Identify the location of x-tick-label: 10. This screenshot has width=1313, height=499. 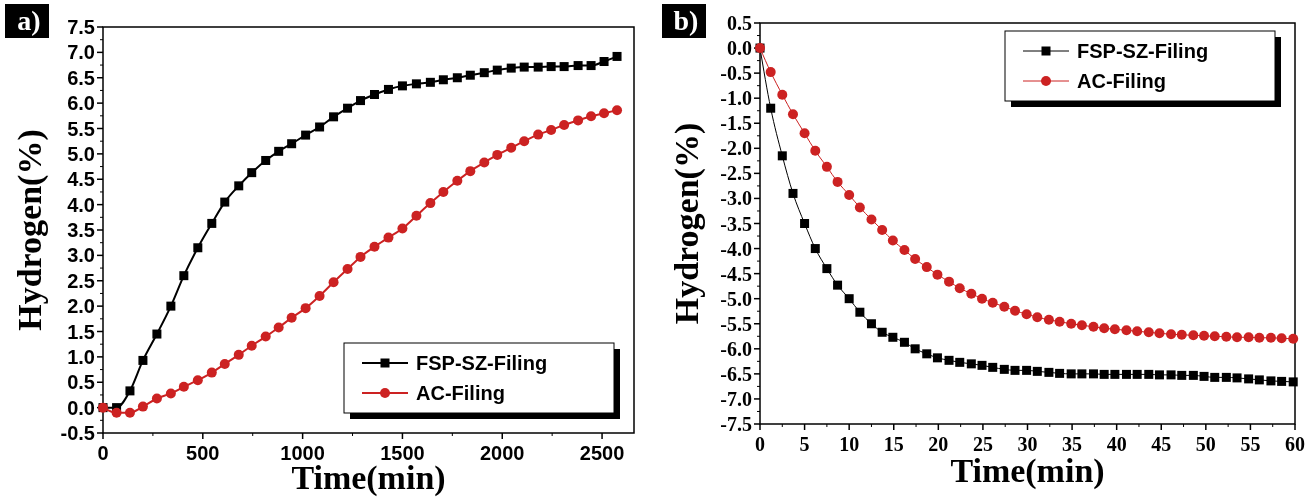
(849, 444).